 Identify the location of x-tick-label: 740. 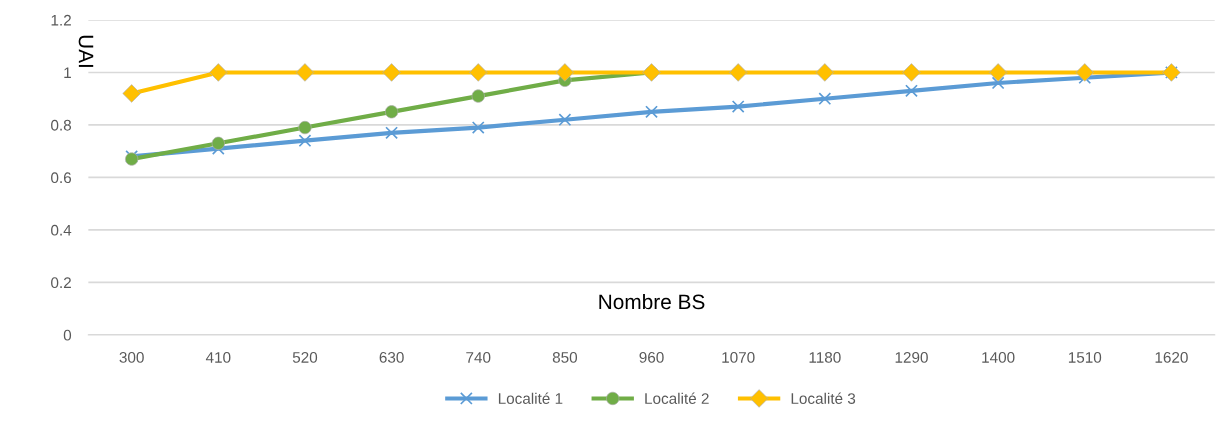
(478, 357).